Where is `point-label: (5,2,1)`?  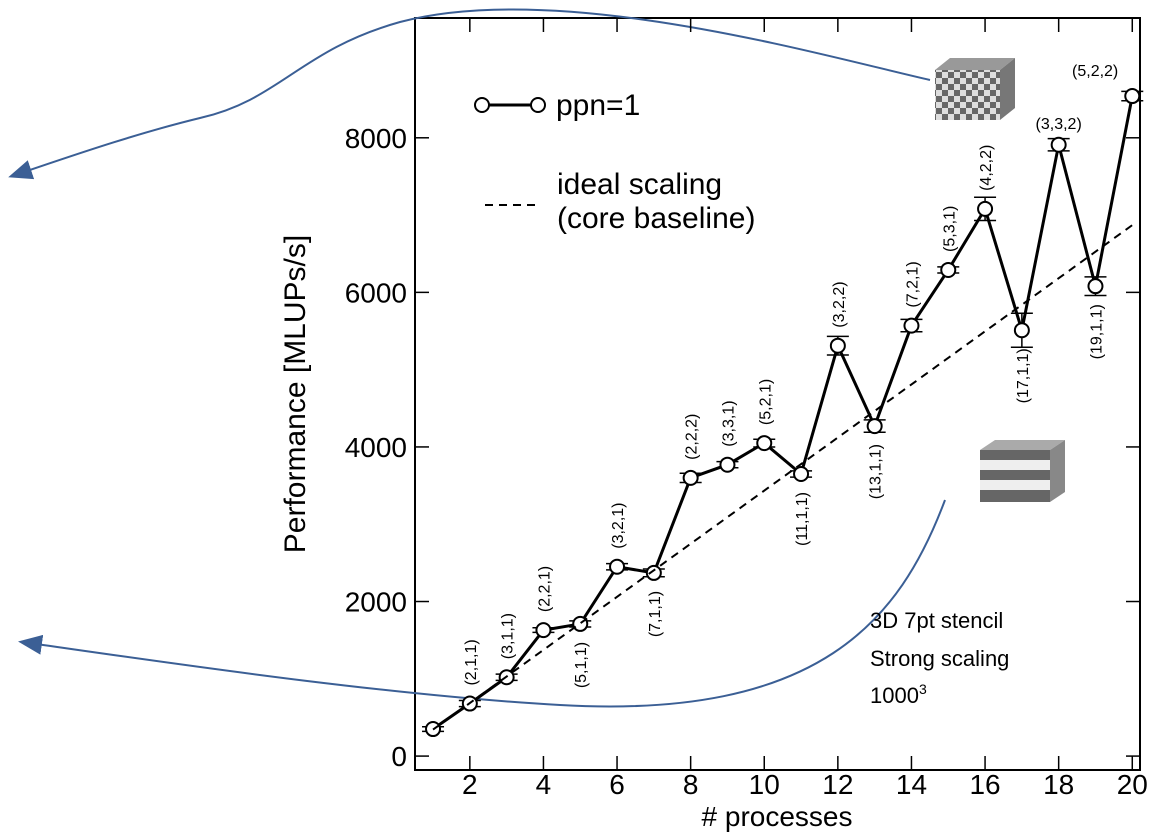
point-label: (5,2,1) is located at coordinates (765, 402).